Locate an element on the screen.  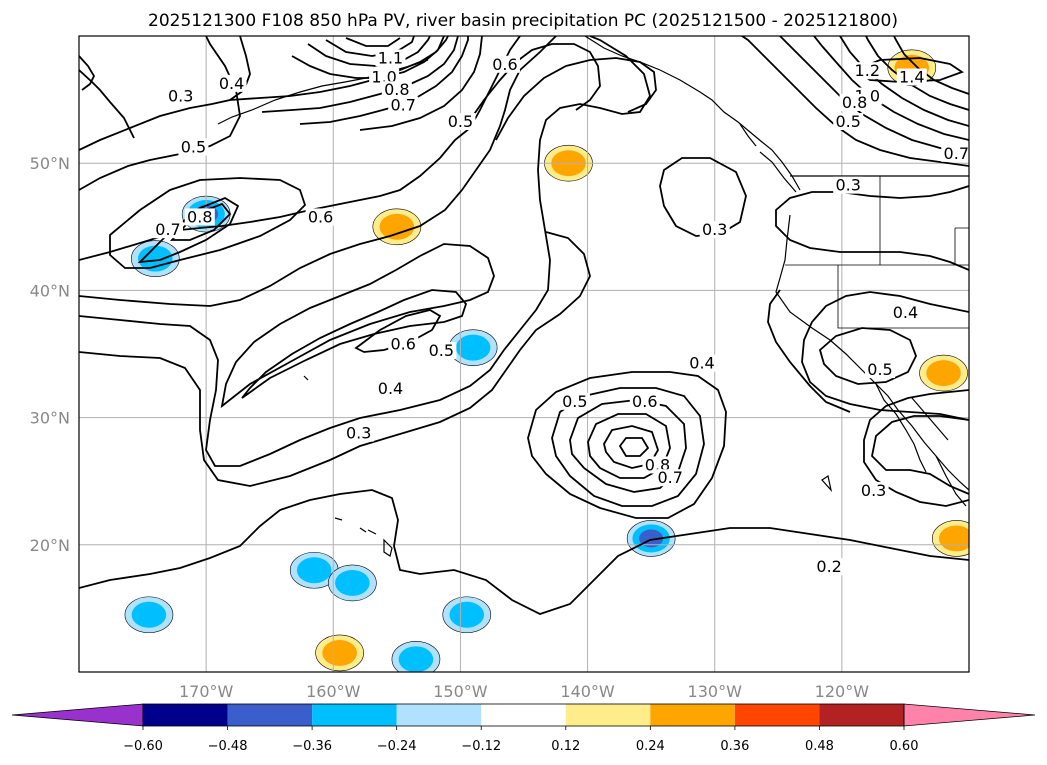
x-tick-label: 170°W is located at coordinates (206, 691).